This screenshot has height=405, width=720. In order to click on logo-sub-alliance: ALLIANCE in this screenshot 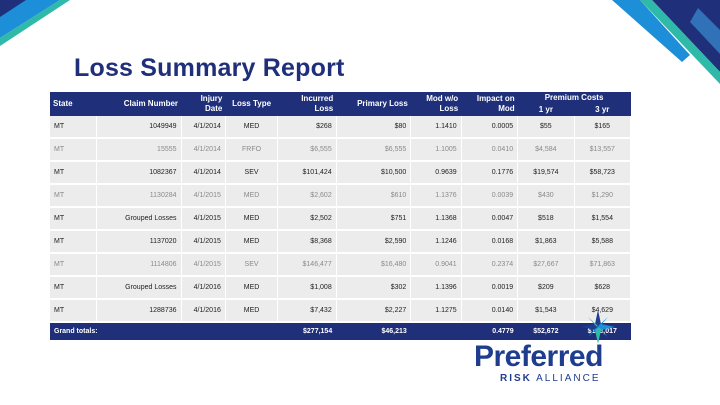, I will do `click(568, 378)`.